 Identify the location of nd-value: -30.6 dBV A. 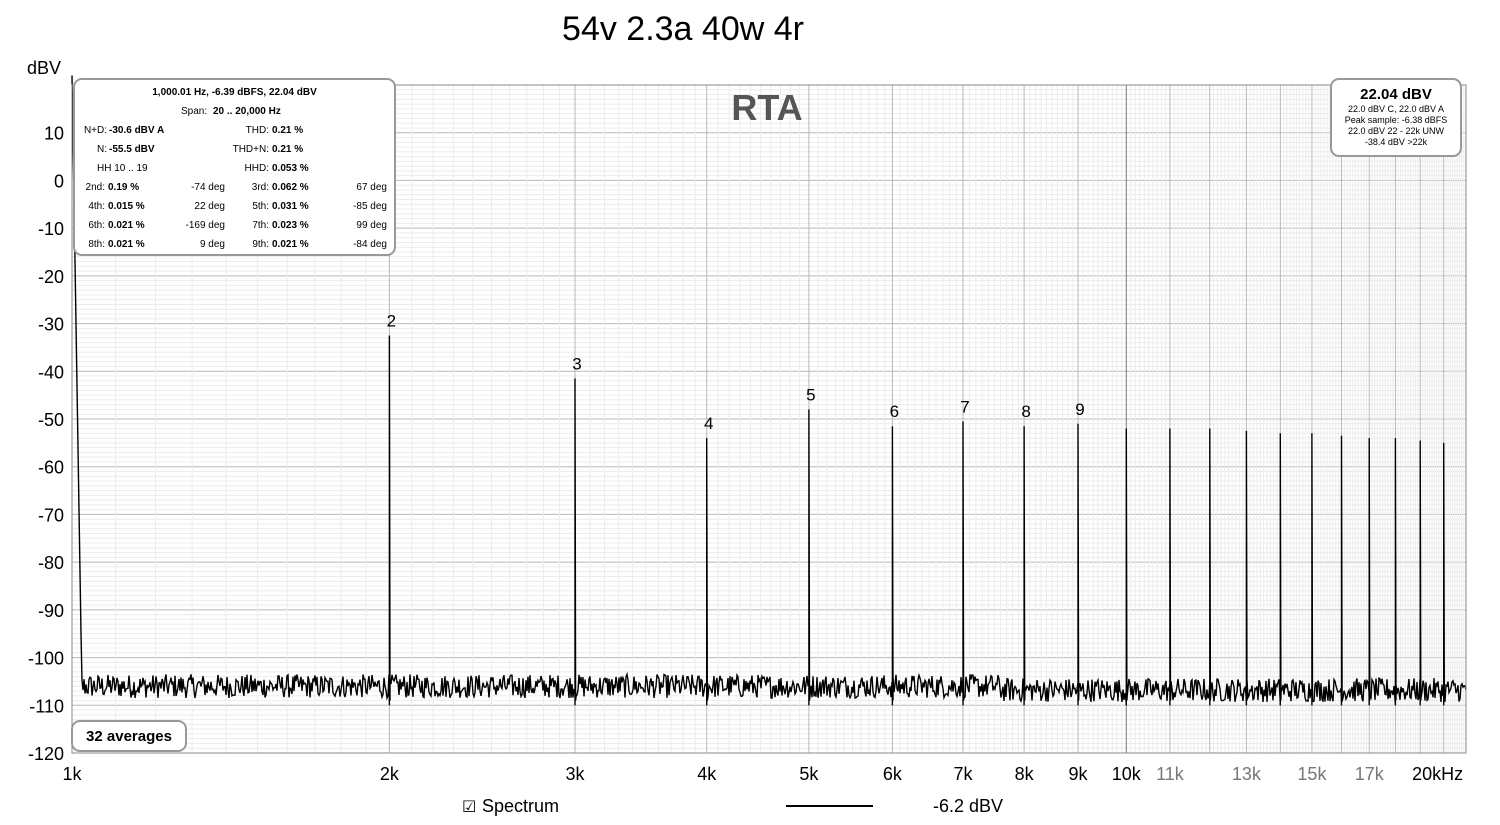
(137, 130).